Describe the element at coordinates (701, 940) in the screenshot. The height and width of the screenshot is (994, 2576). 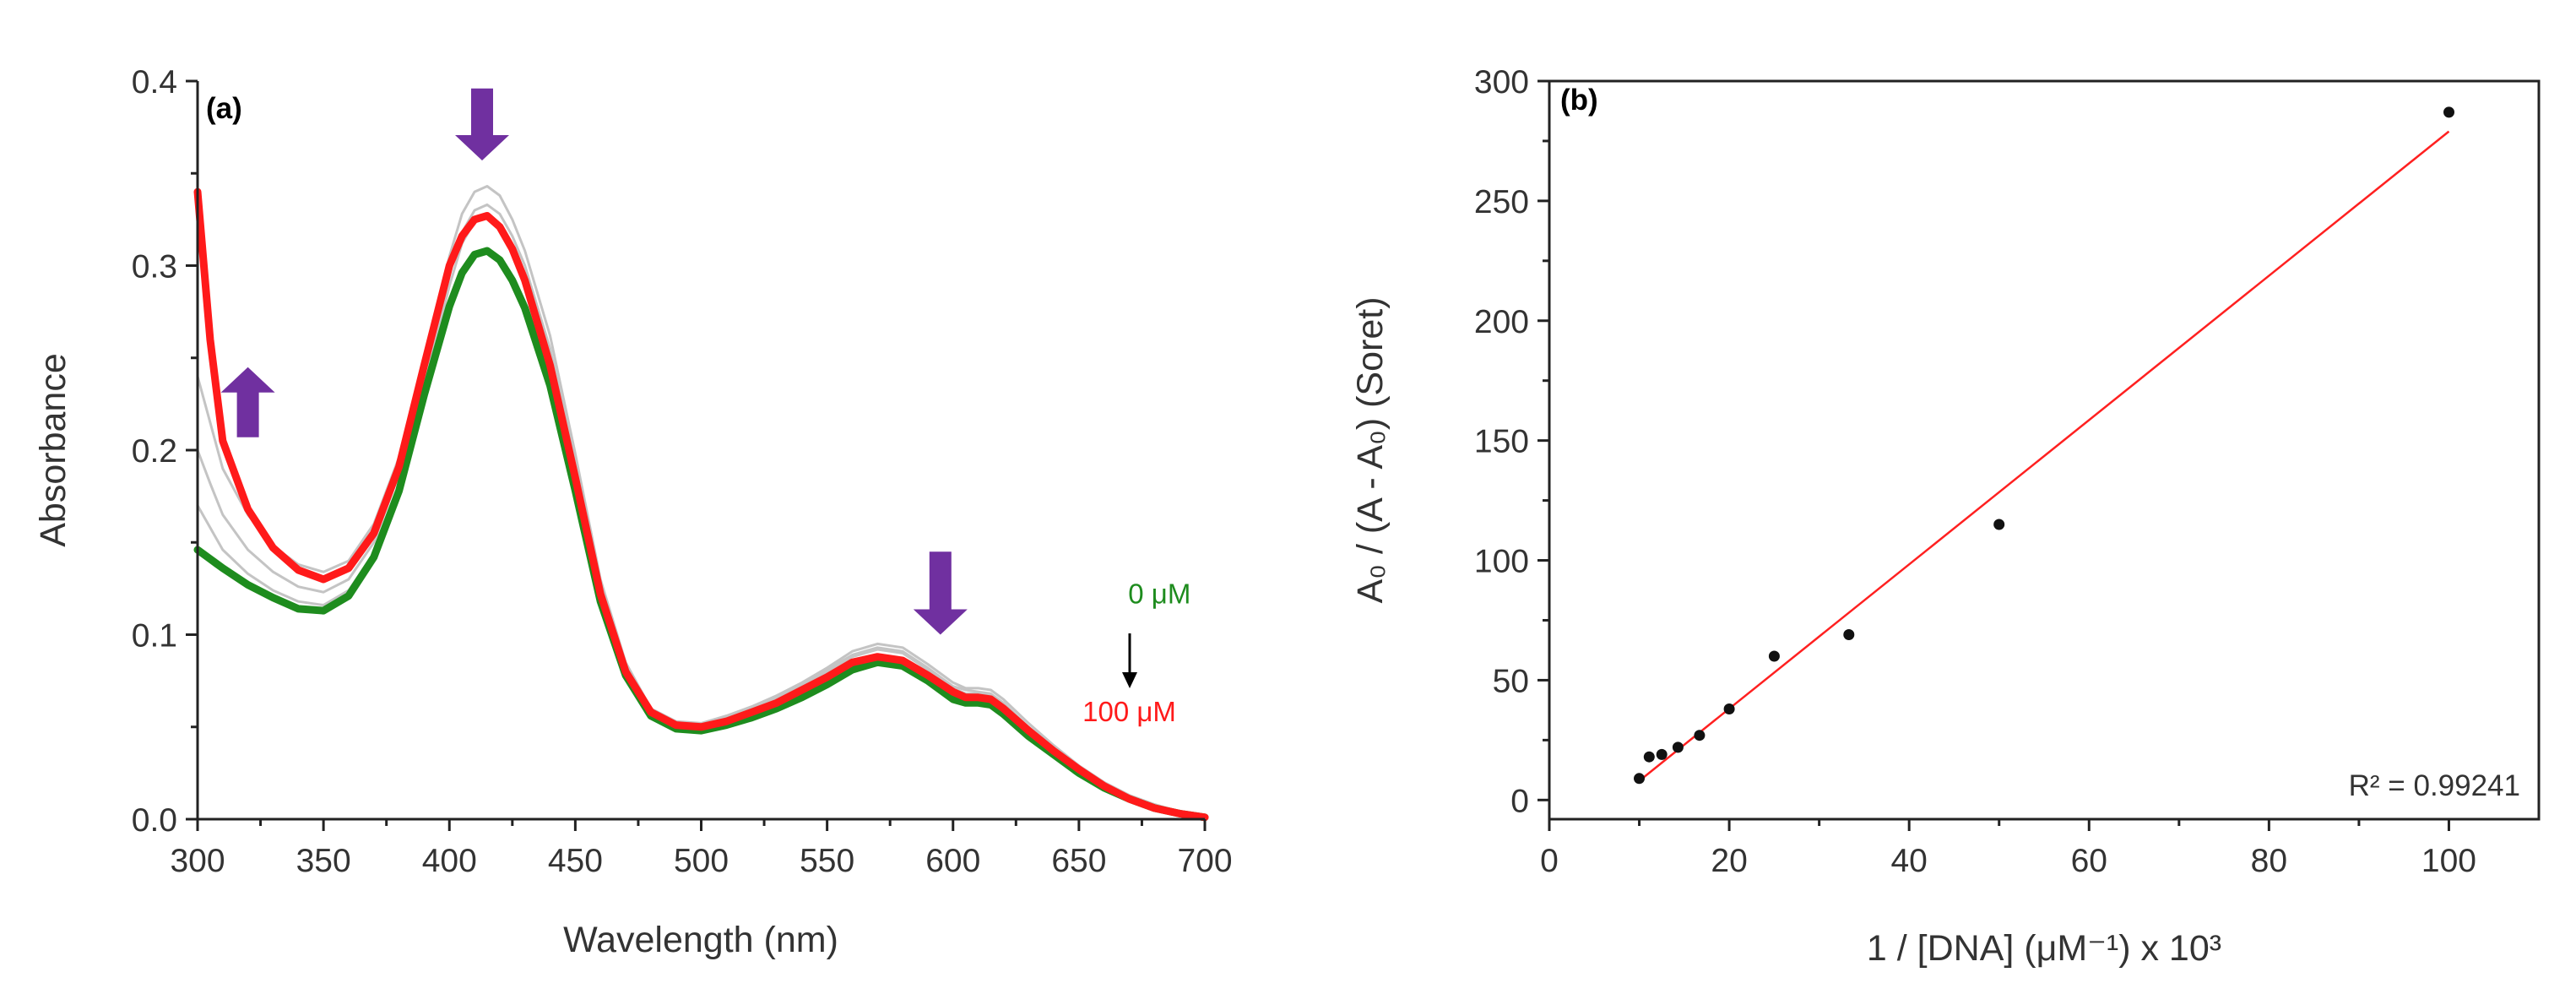
I see `panel-a-x-axis-title: Wavelength (nm)` at that location.